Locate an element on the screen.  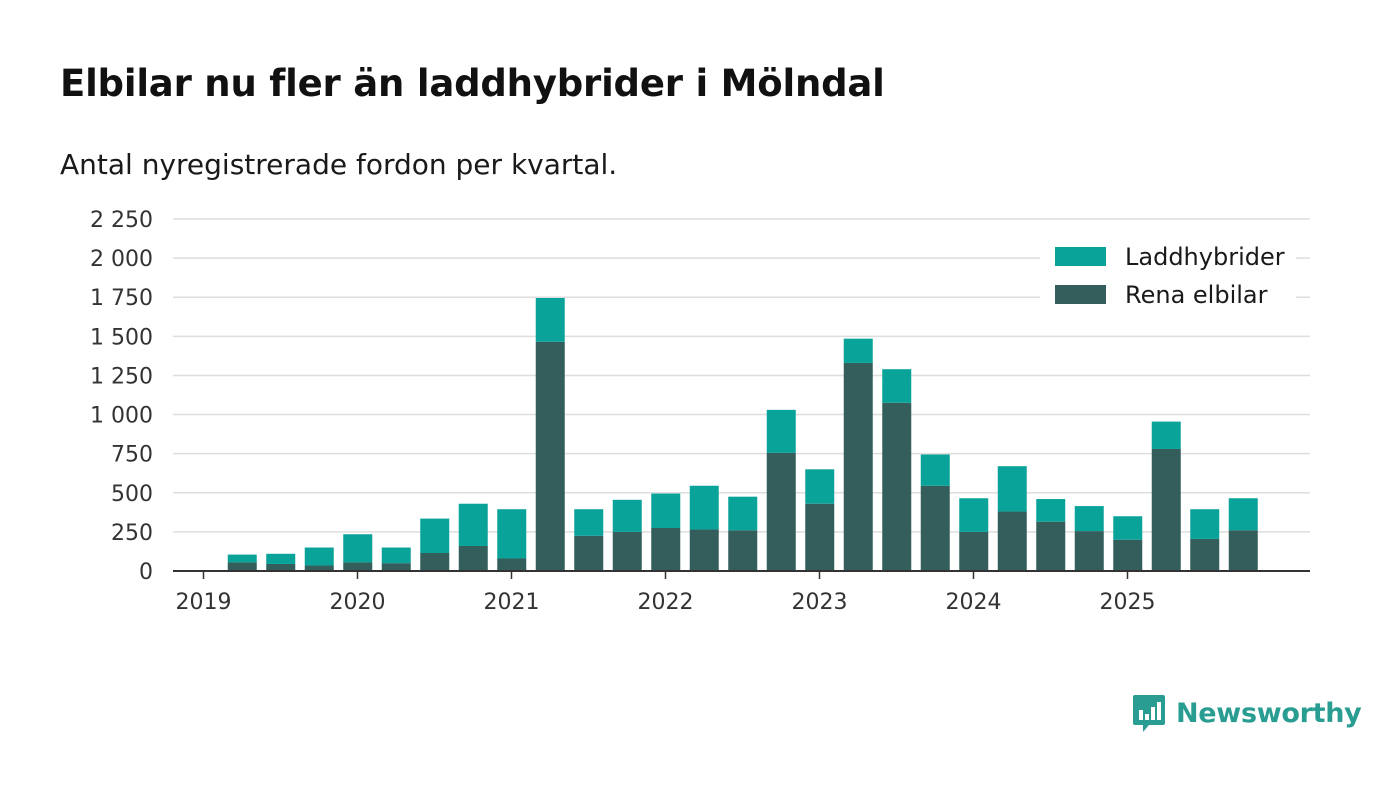
newsworthy-logo: Newsworthy is located at coordinates (1247, 713).